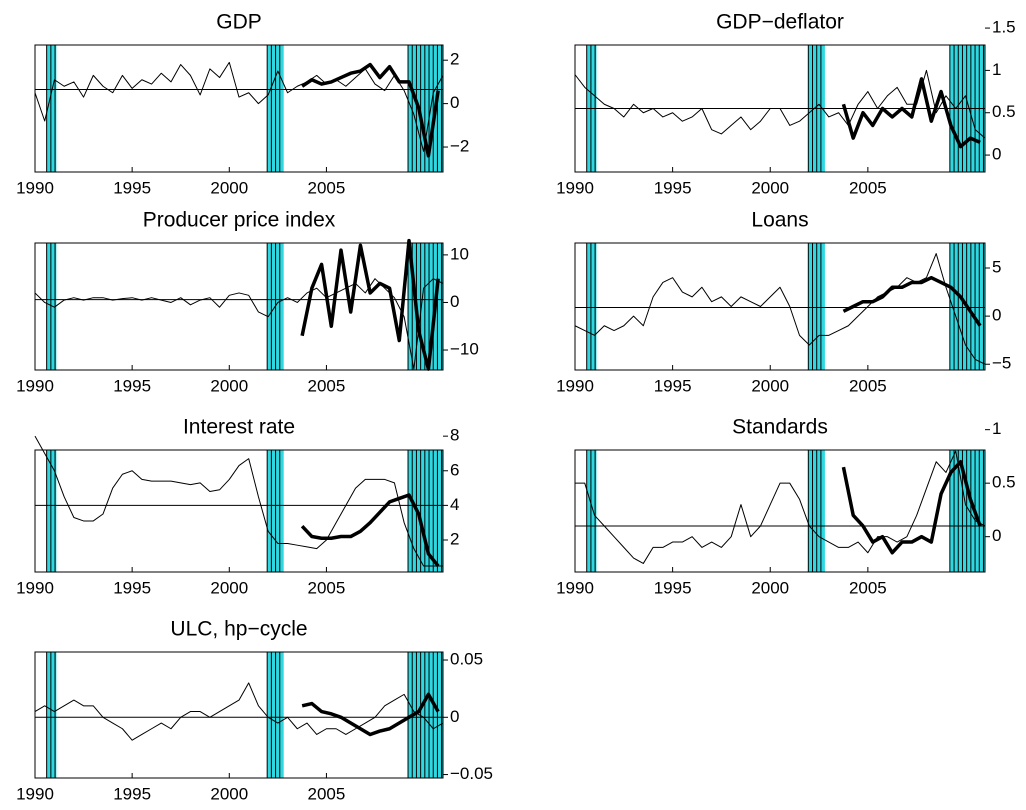 This screenshot has height=810, width=1026. I want to click on panel: GDP 1990 1995 2000 2005 −2 0 2, so click(242, 104).